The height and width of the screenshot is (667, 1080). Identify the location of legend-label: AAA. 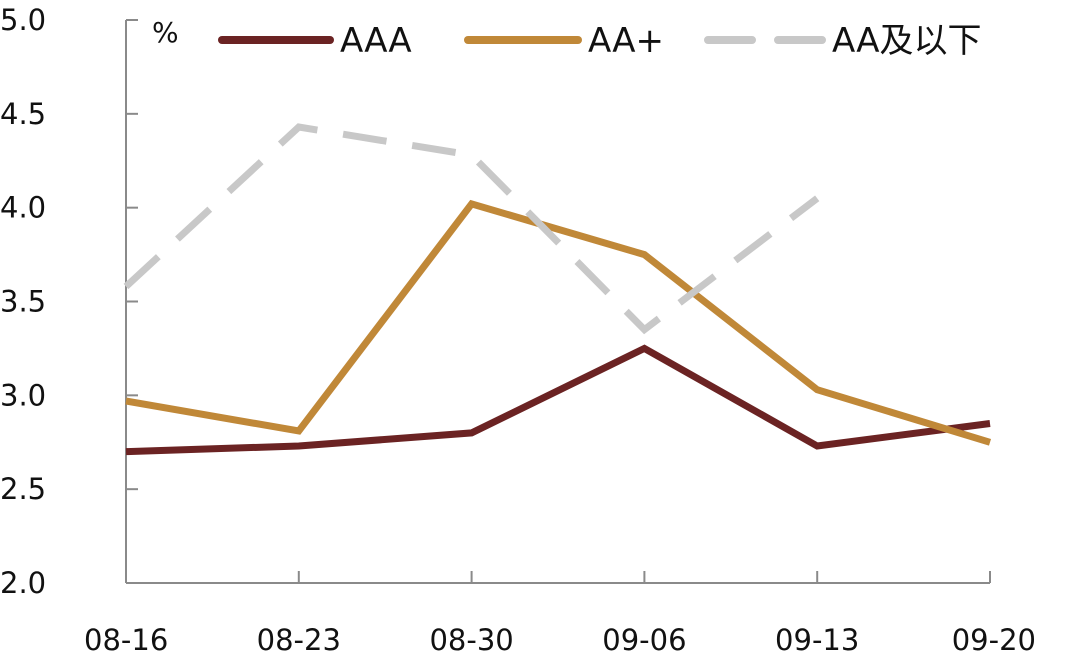
(376, 41).